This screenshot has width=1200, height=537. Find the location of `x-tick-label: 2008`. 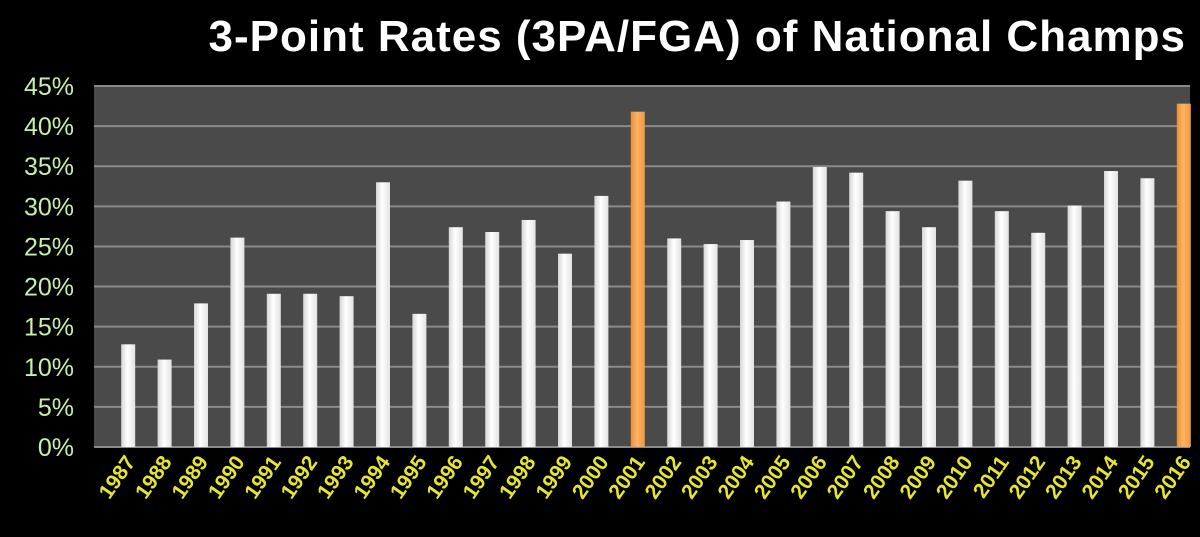

x-tick-label: 2008 is located at coordinates (882, 477).